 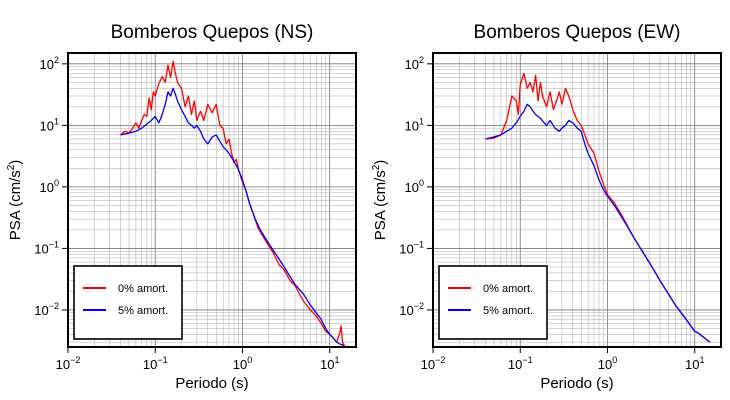 What do you see at coordinates (577, 32) in the screenshot?
I see `chart-title: Bomberos Quepos (EW)` at bounding box center [577, 32].